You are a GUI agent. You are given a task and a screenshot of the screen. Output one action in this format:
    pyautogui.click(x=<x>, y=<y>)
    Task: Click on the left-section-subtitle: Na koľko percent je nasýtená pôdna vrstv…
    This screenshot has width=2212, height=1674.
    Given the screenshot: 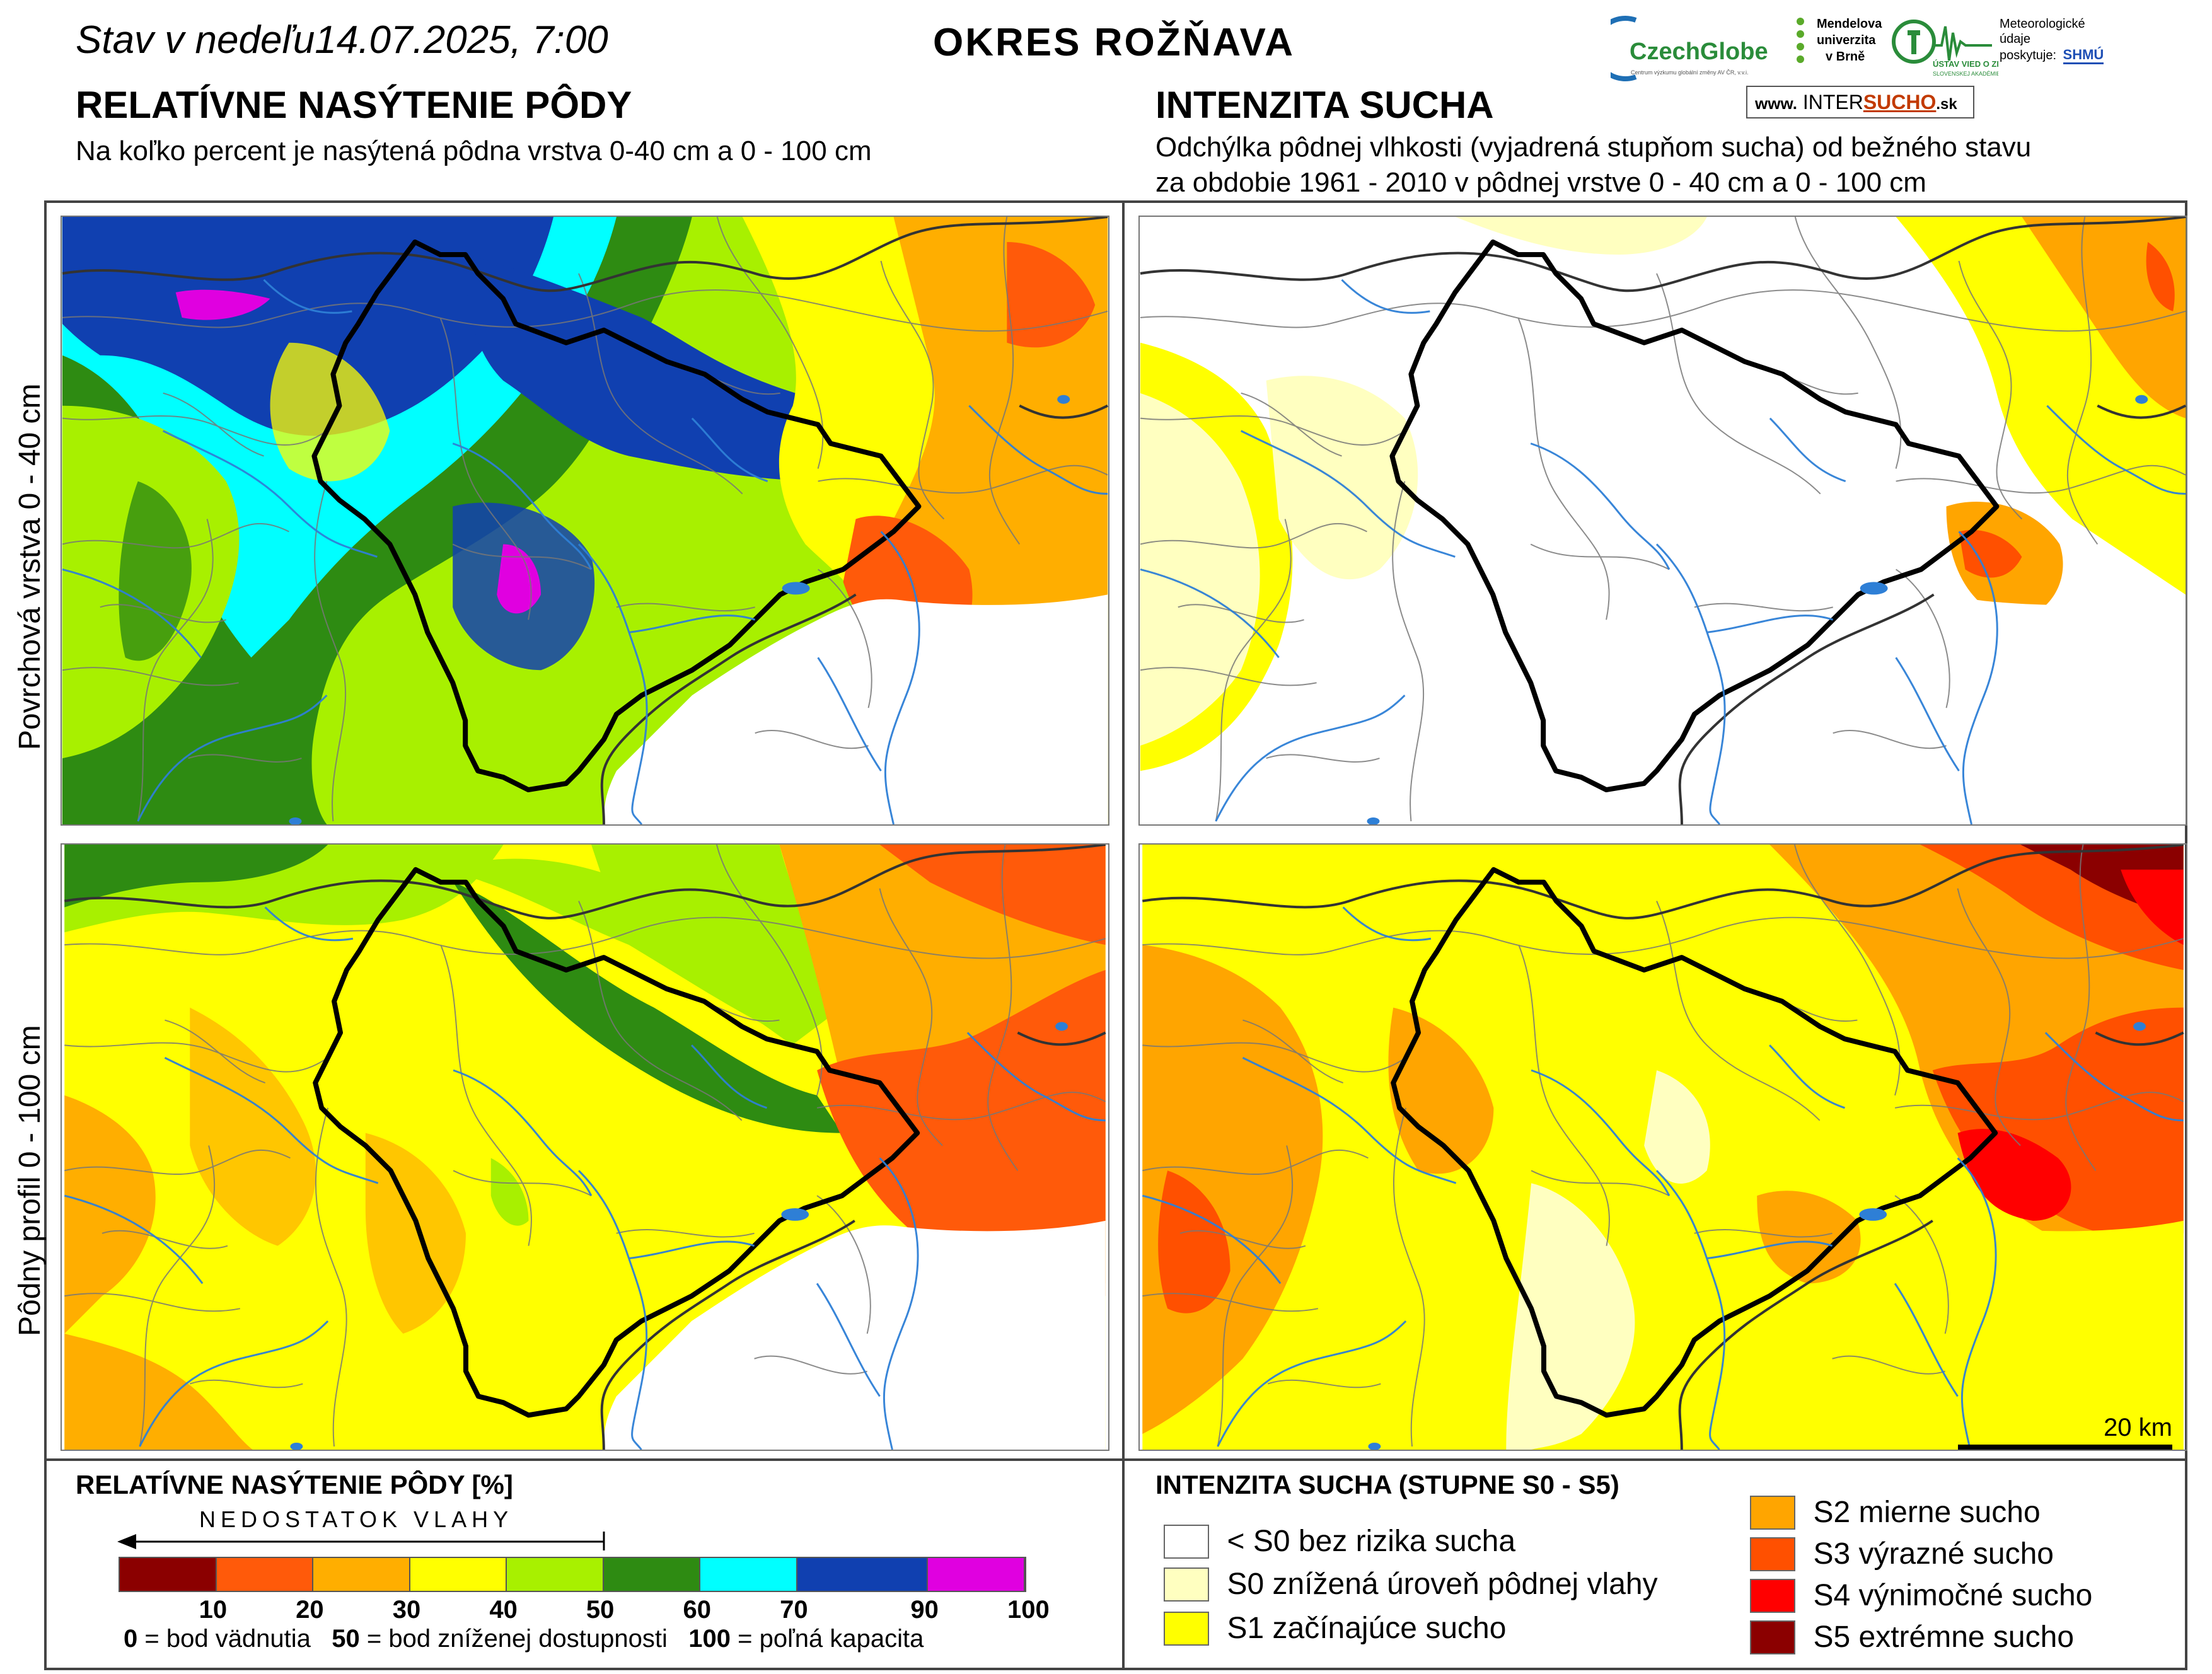 What is the action you would take?
    pyautogui.click(x=474, y=151)
    